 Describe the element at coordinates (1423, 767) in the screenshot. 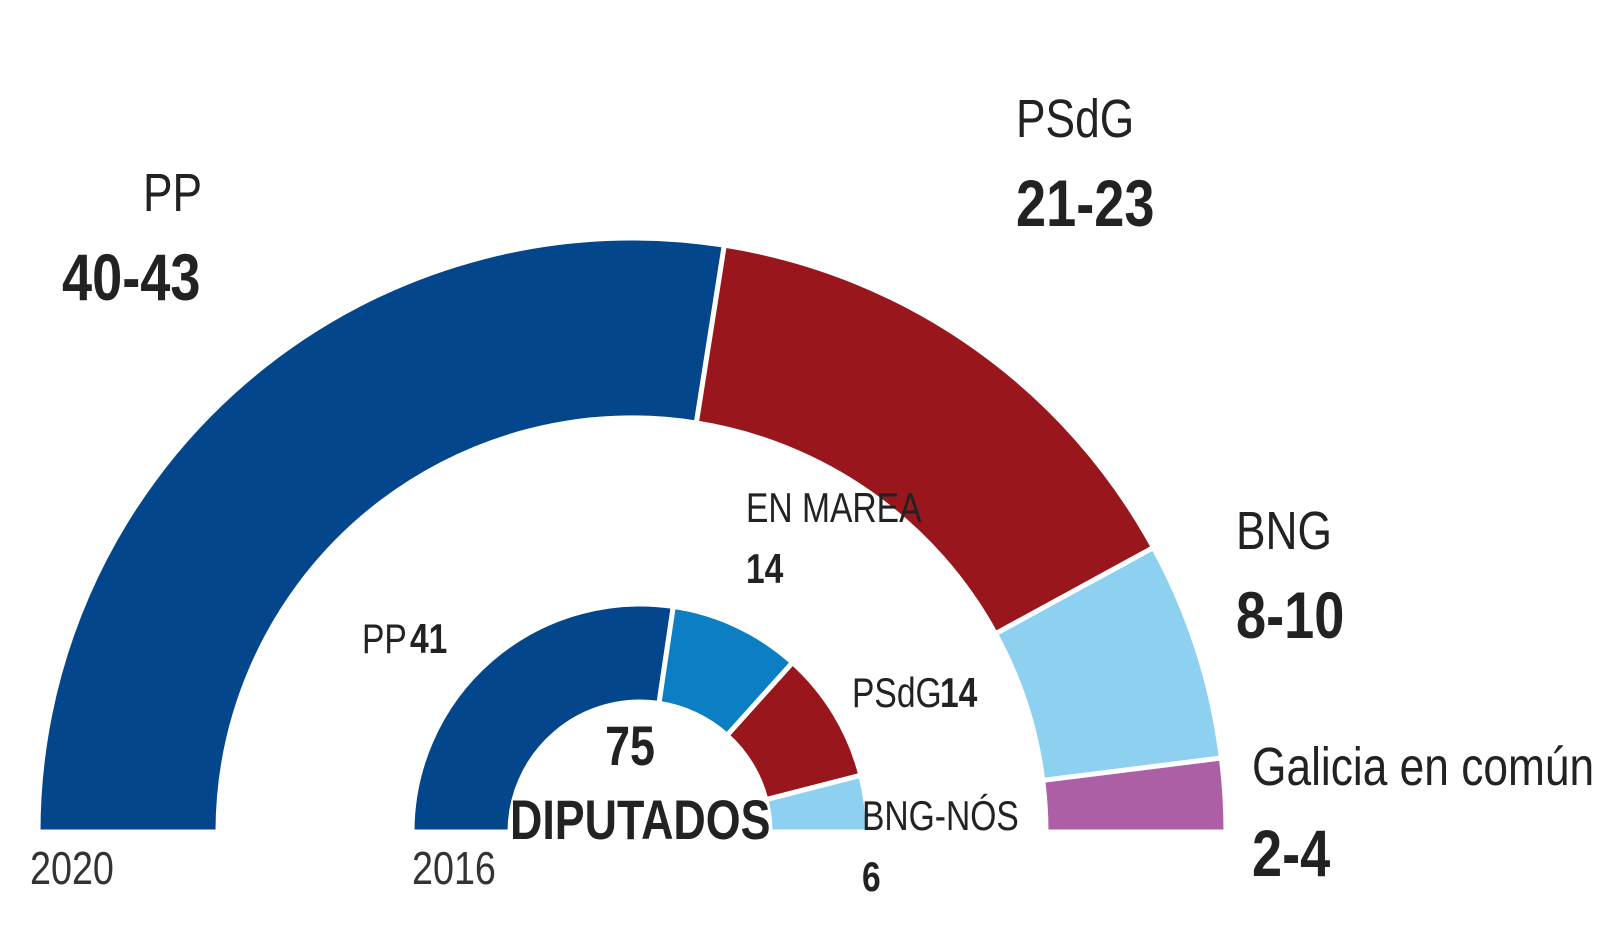

I see `galicia-en-comun-2020-name: Galicia en común` at that location.